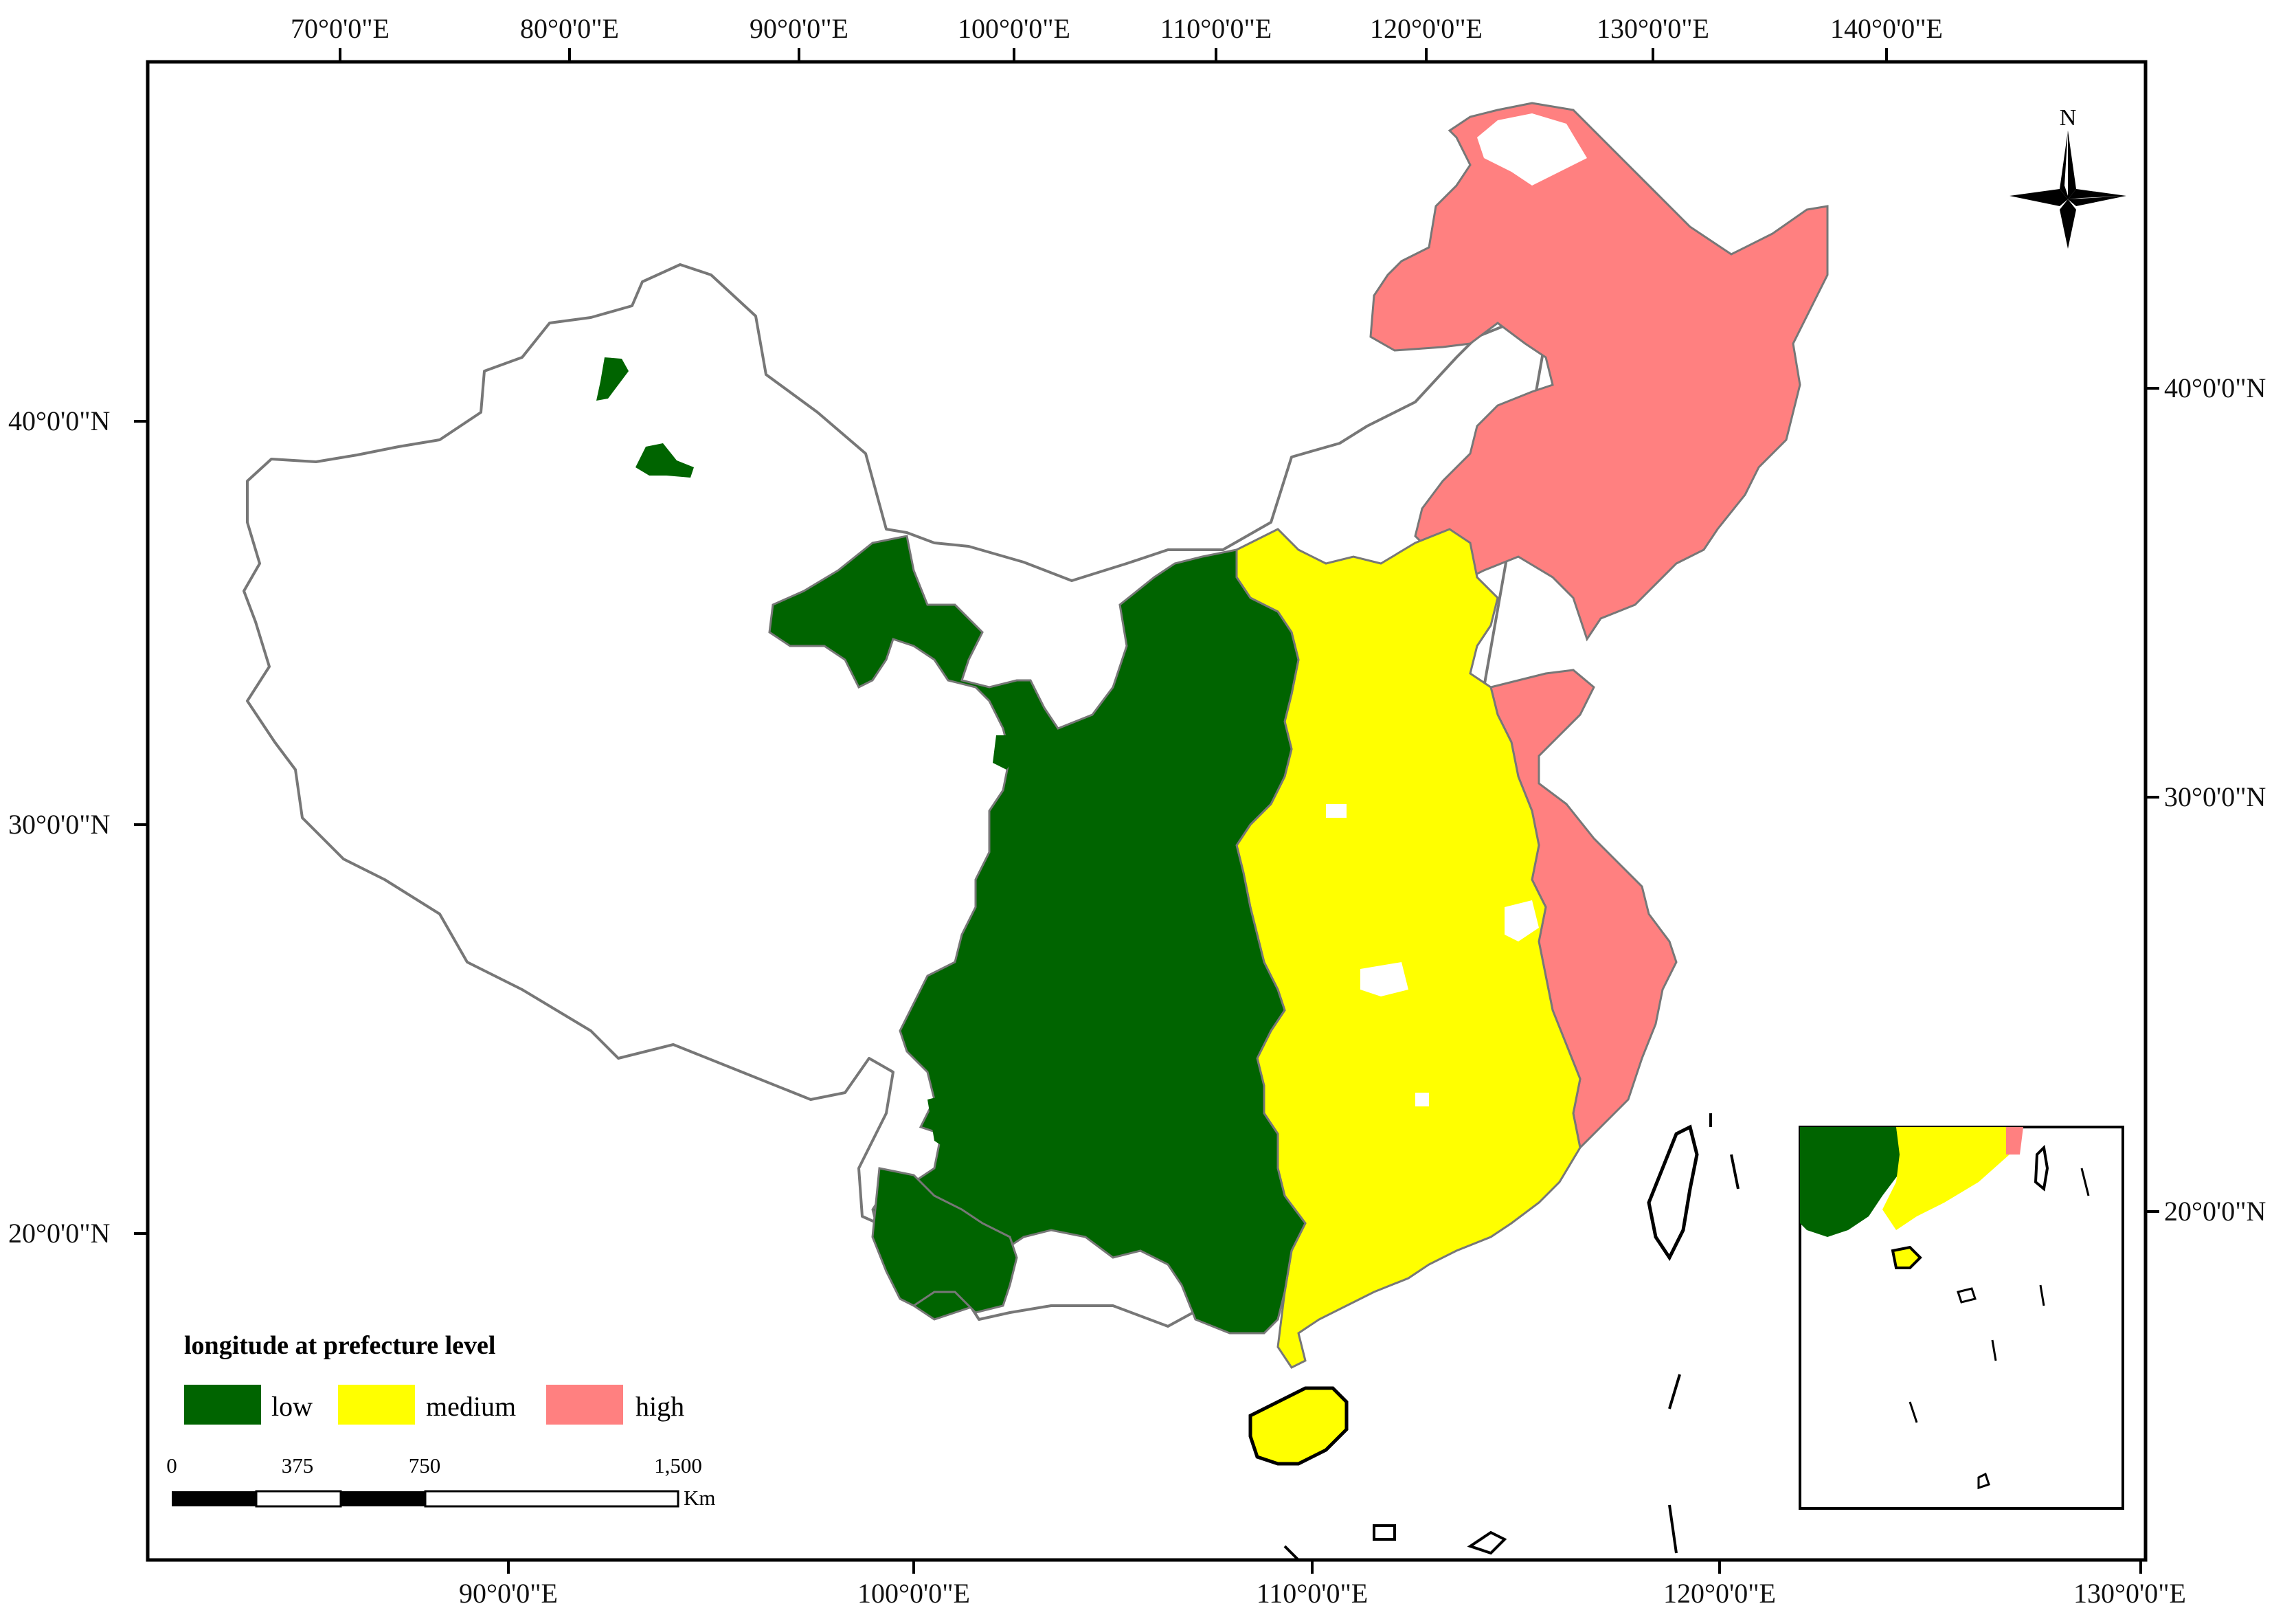 Image resolution: width=2296 pixels, height=1617 pixels. I want to click on bottom-ticks, so click(1324, 1567).